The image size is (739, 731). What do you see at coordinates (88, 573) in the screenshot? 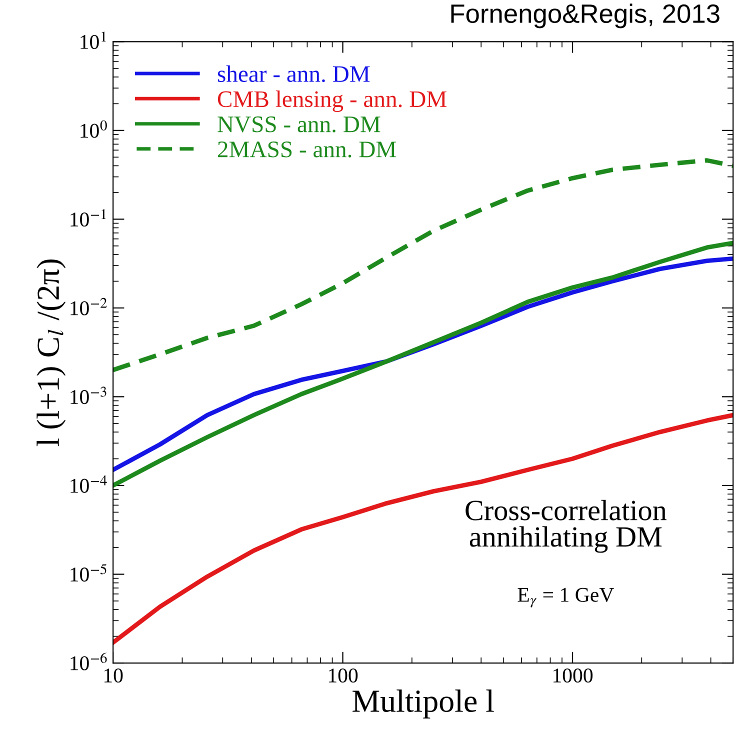
I see `y-tick-label: 10$^{−5}$` at bounding box center [88, 573].